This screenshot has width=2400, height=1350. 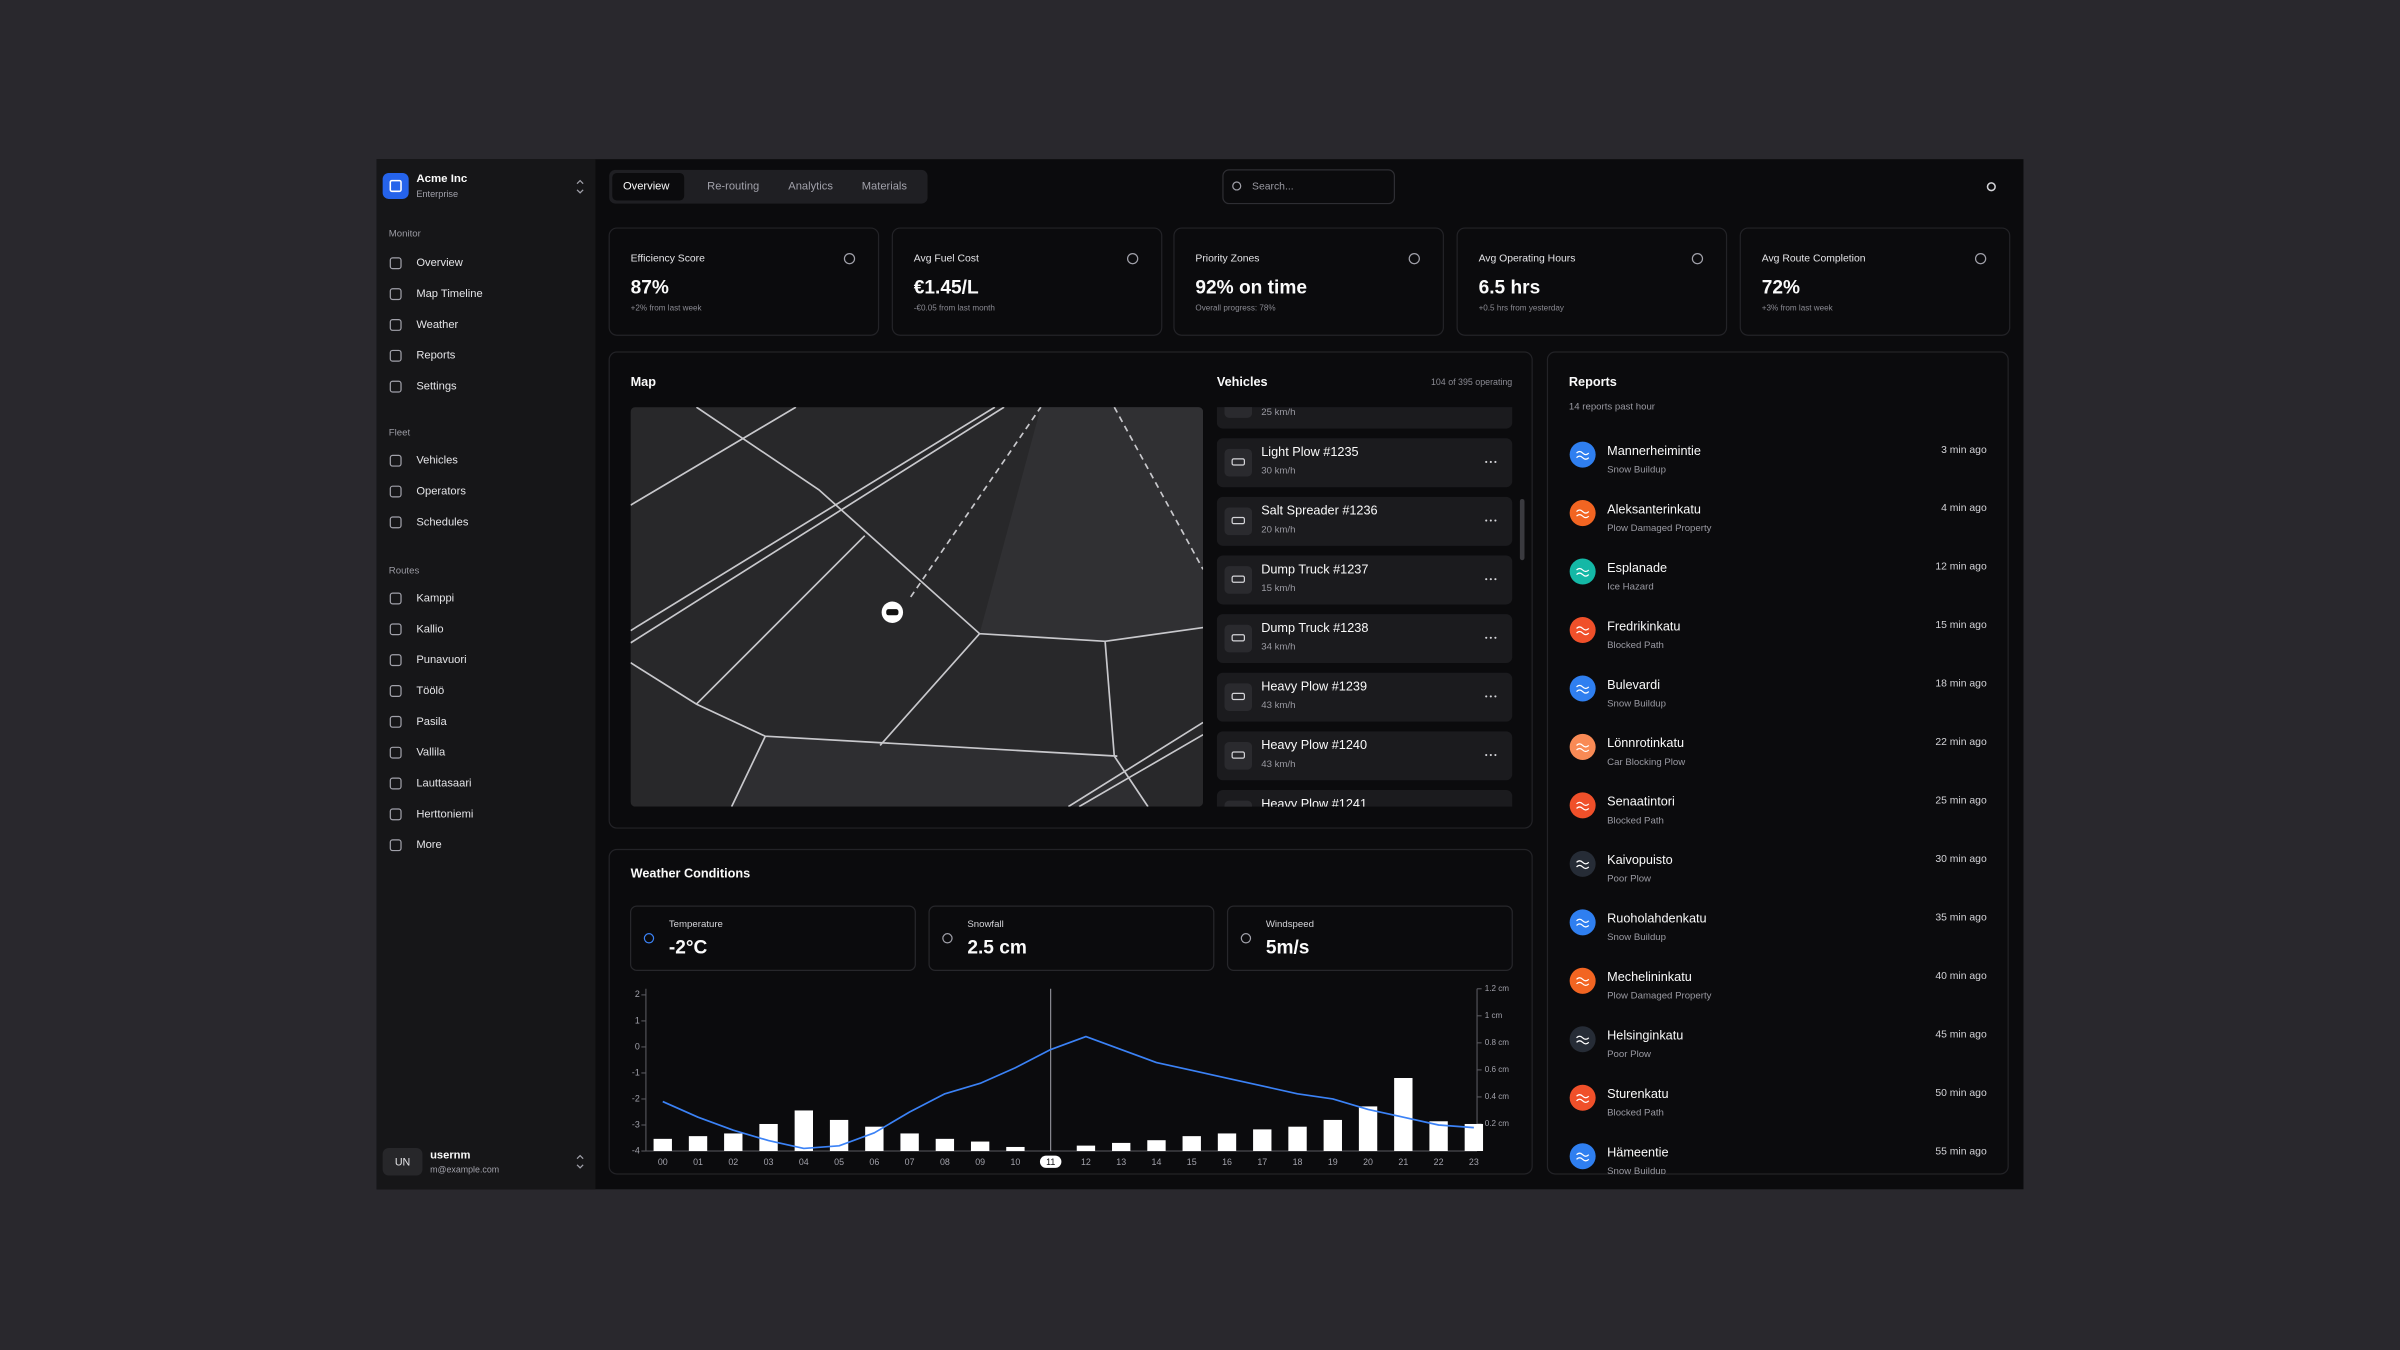 What do you see at coordinates (1645, 1036) in the screenshot?
I see `report-location: Helsinginkatu` at bounding box center [1645, 1036].